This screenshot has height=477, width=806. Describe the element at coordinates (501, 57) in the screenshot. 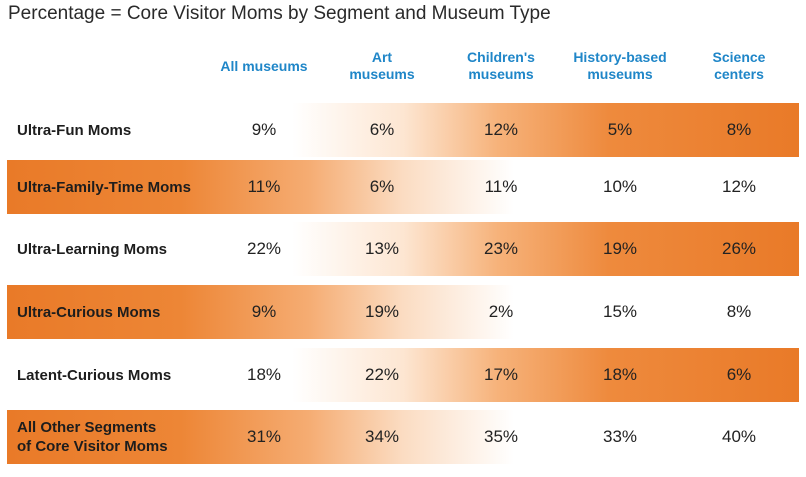

I see `column-header-line: Children's` at that location.